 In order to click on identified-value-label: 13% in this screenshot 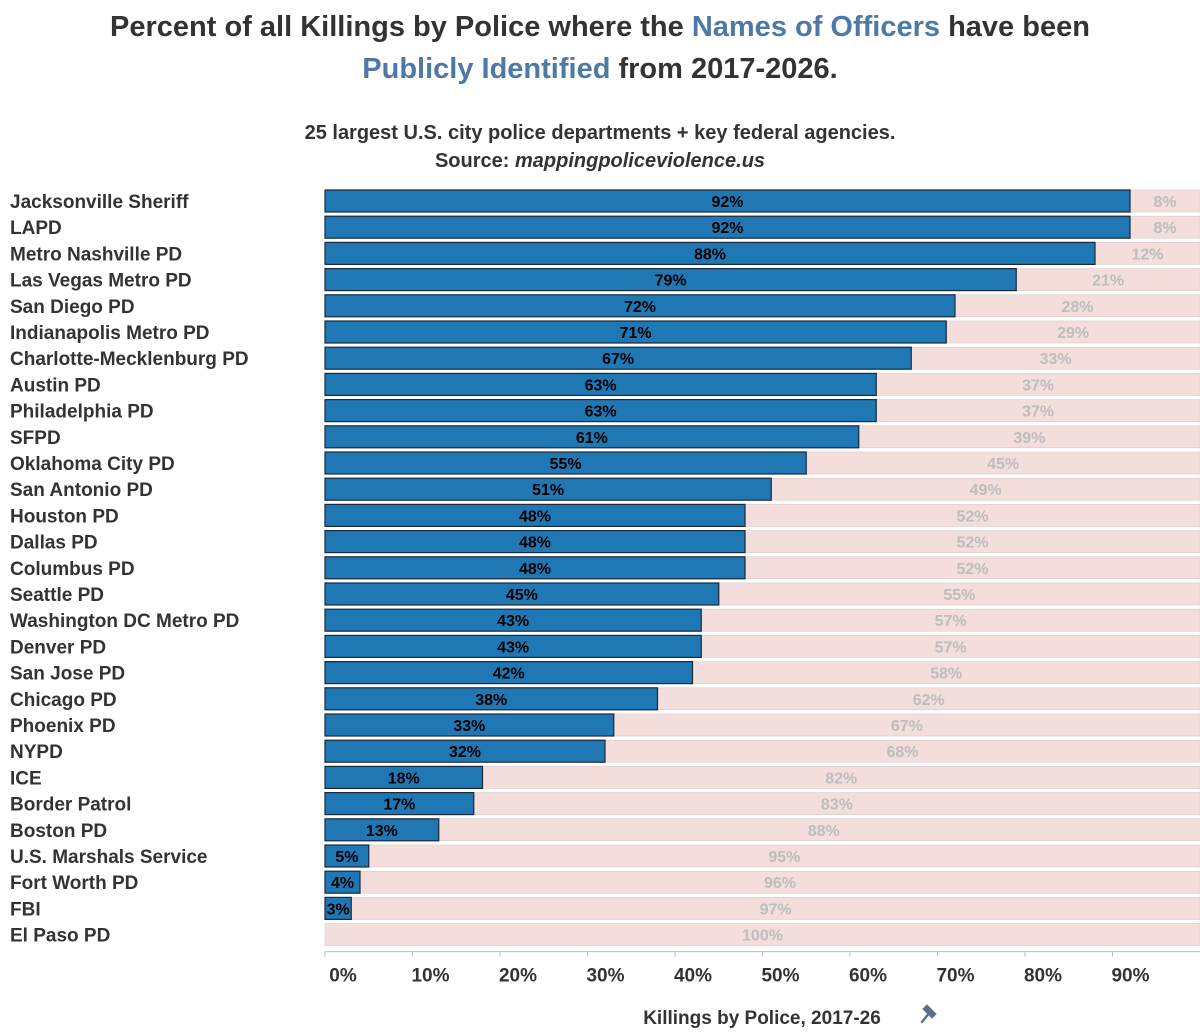, I will do `click(382, 831)`.